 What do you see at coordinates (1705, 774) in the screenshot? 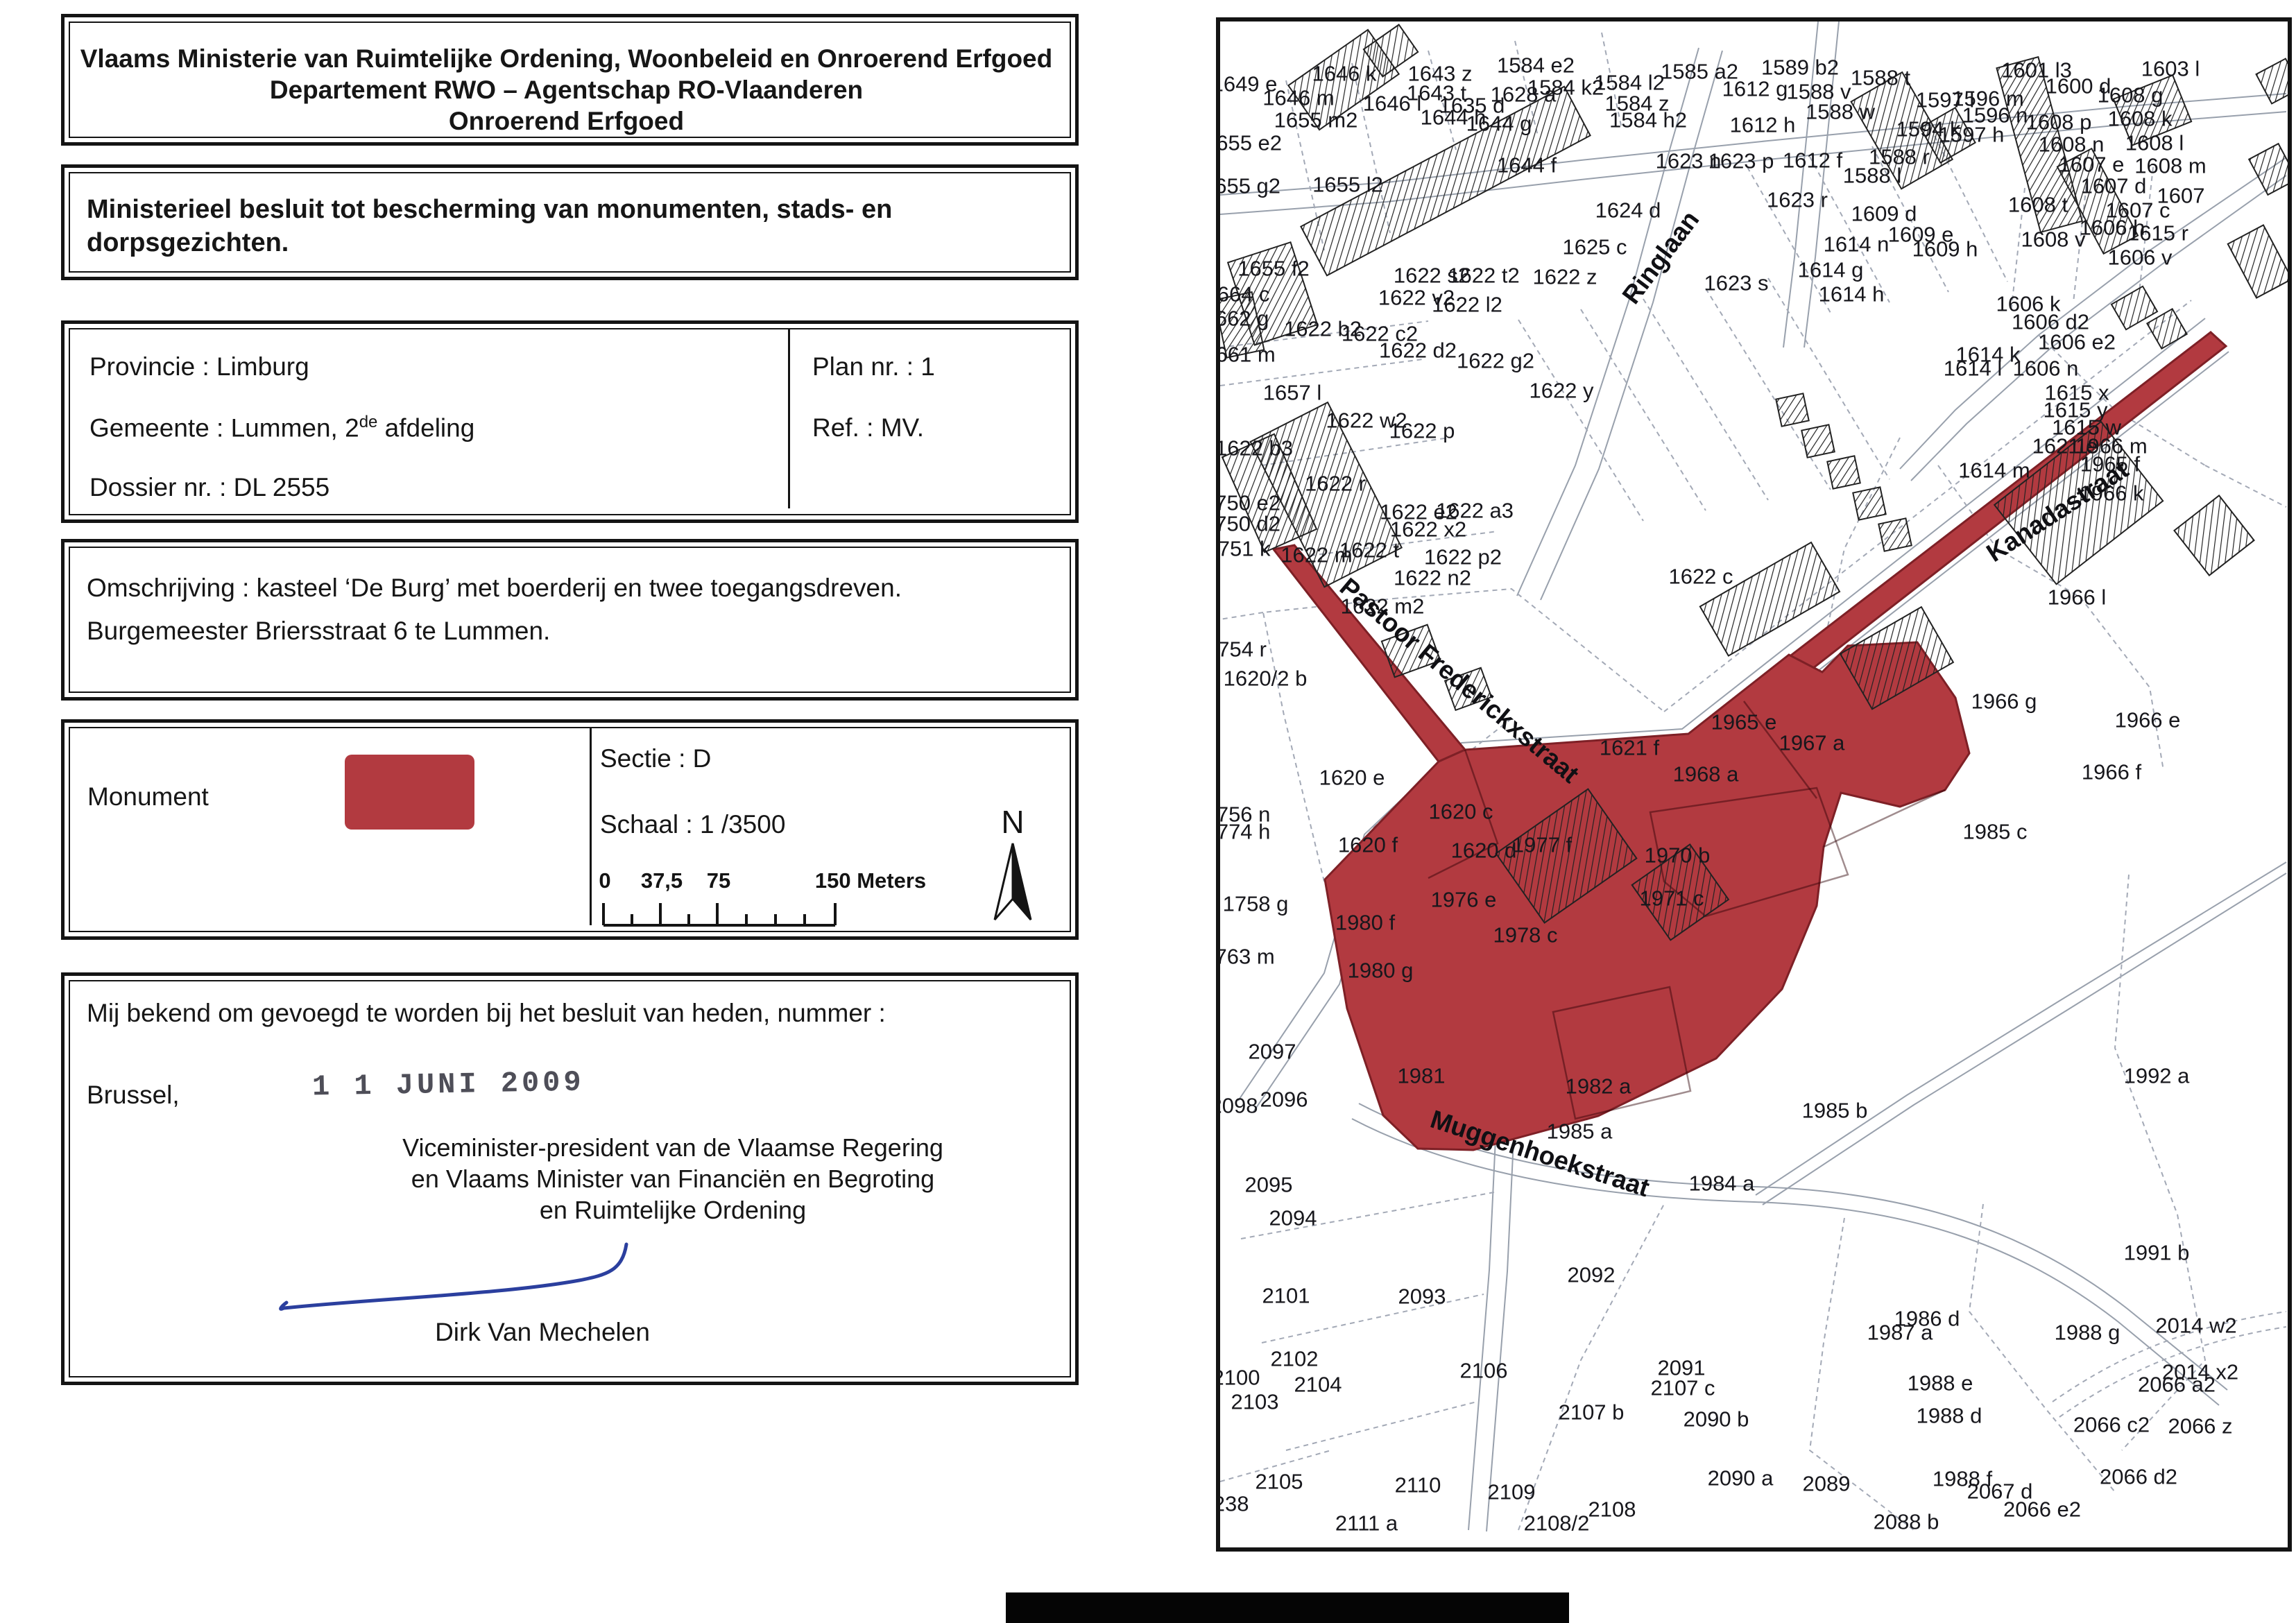
I see `parcel-label: 1968 a` at bounding box center [1705, 774].